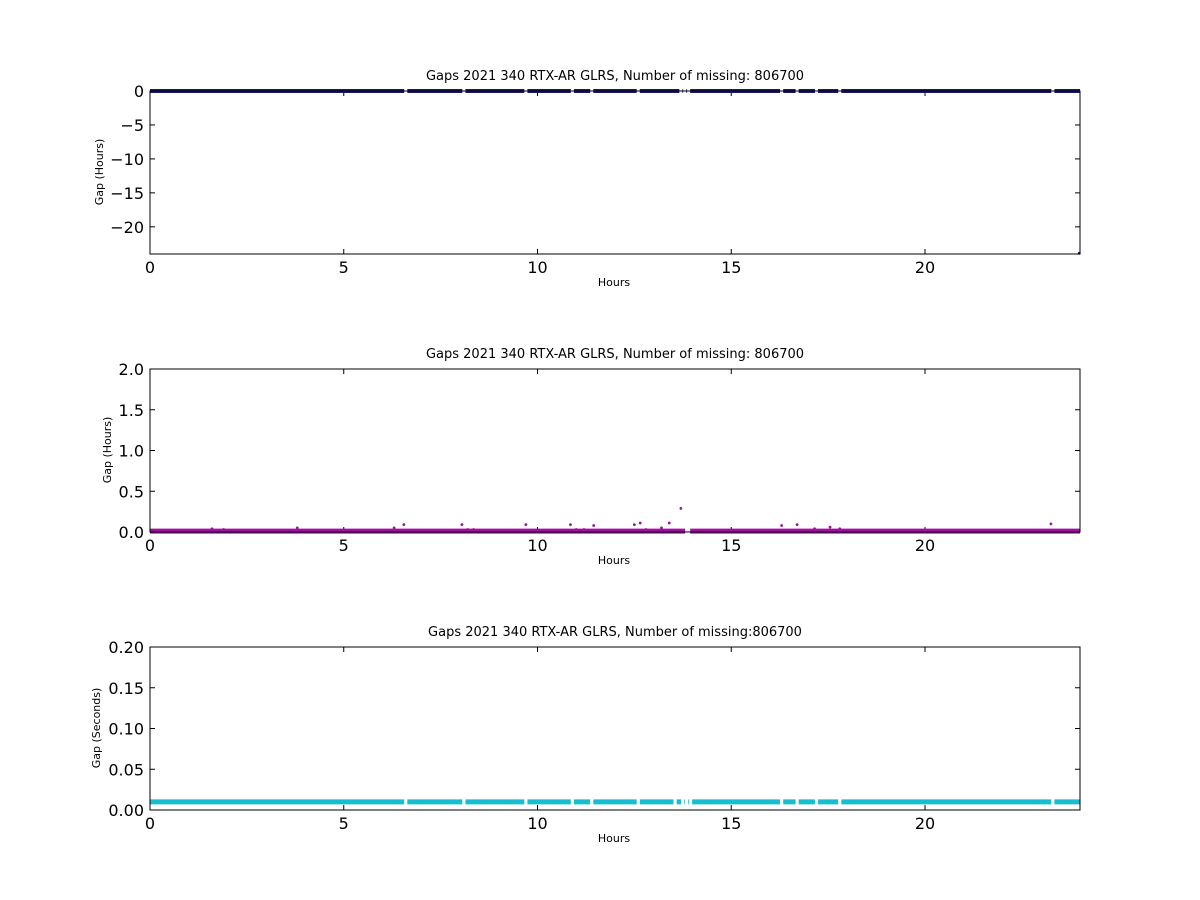 This screenshot has width=1200, height=900. I want to click on y-tick-label: 2.0, so click(131, 369).